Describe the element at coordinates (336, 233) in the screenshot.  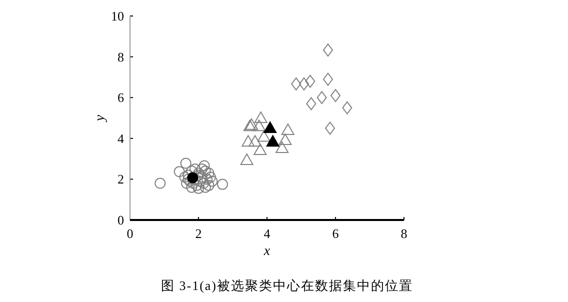
I see `x-tick-label: 6` at that location.